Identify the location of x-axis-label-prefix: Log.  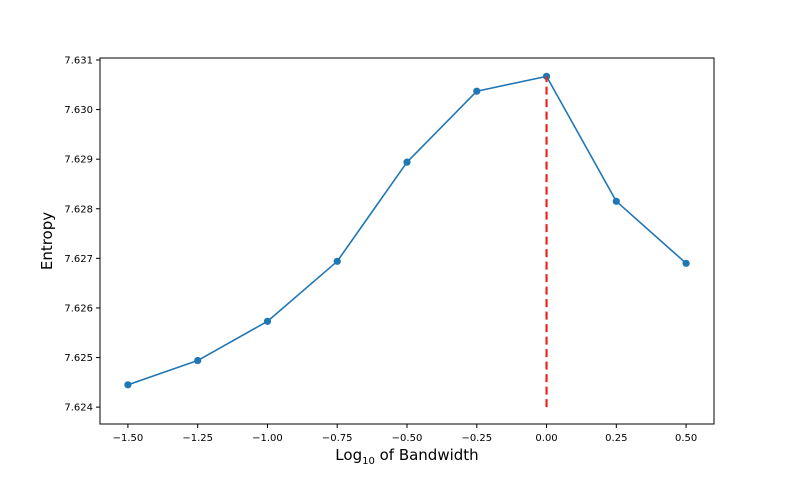
(348, 455).